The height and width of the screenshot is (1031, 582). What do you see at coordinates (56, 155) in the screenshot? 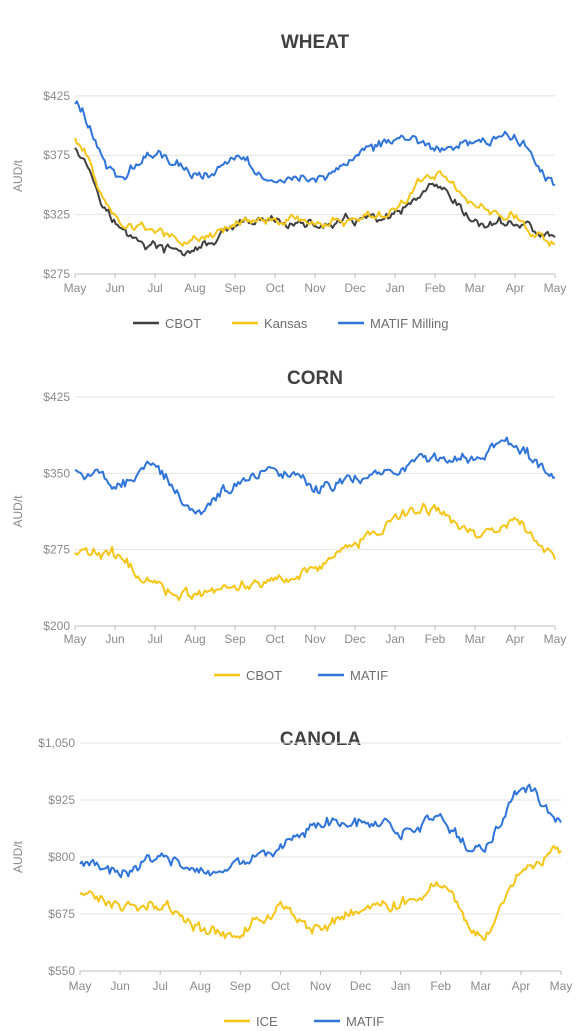
I see `y-tick-label: $375` at bounding box center [56, 155].